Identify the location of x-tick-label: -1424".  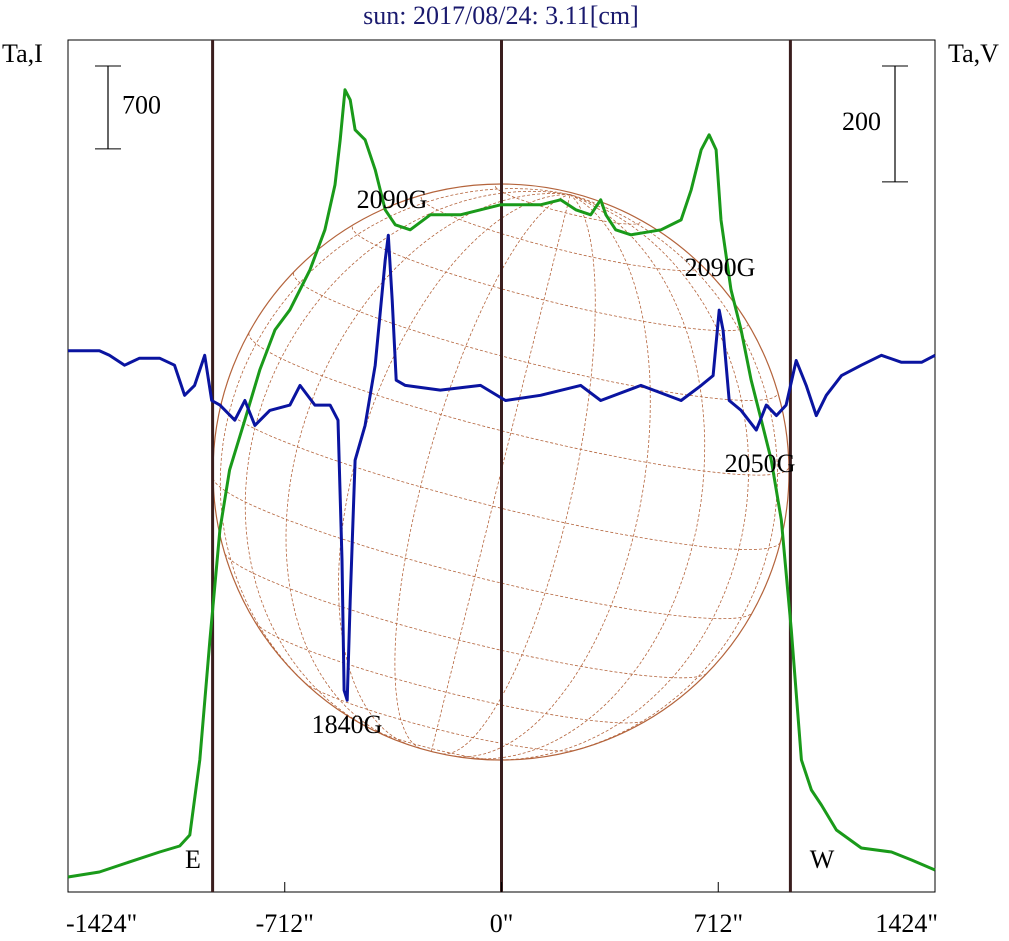
(101, 923).